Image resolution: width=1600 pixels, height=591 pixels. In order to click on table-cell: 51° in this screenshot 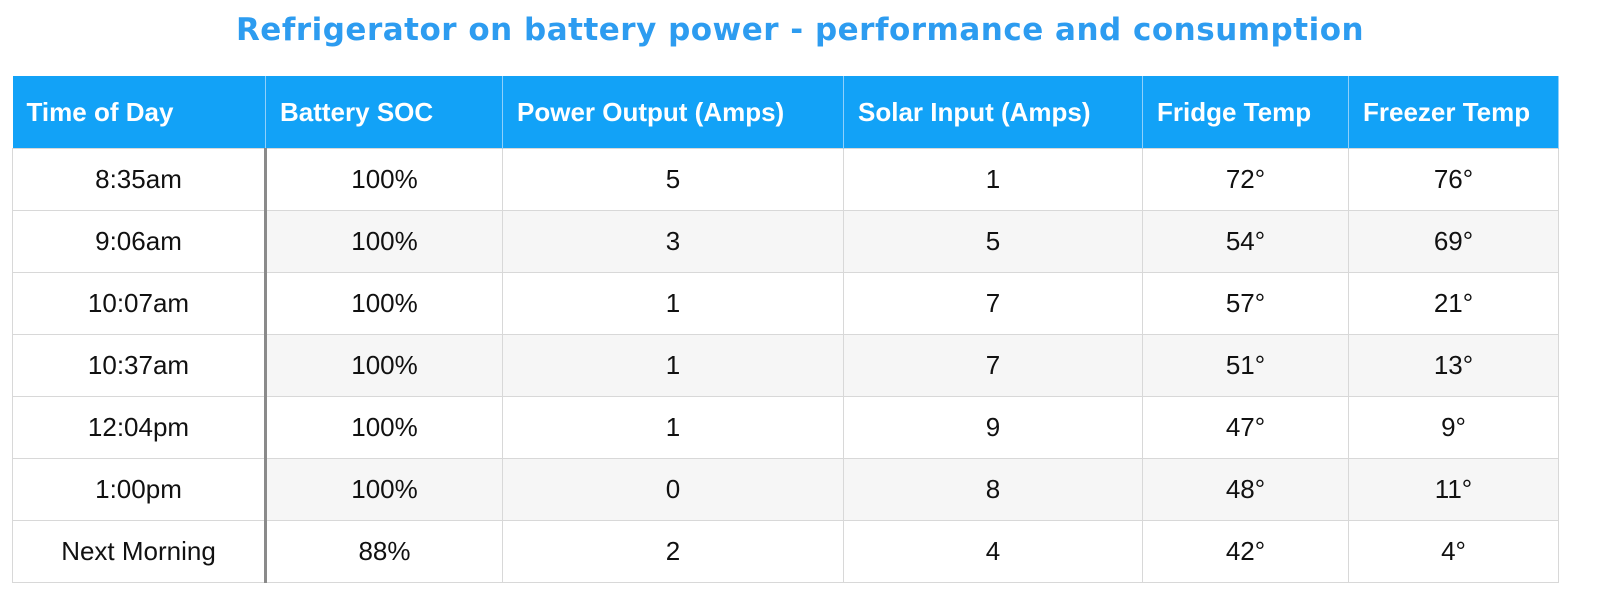, I will do `click(1245, 365)`.